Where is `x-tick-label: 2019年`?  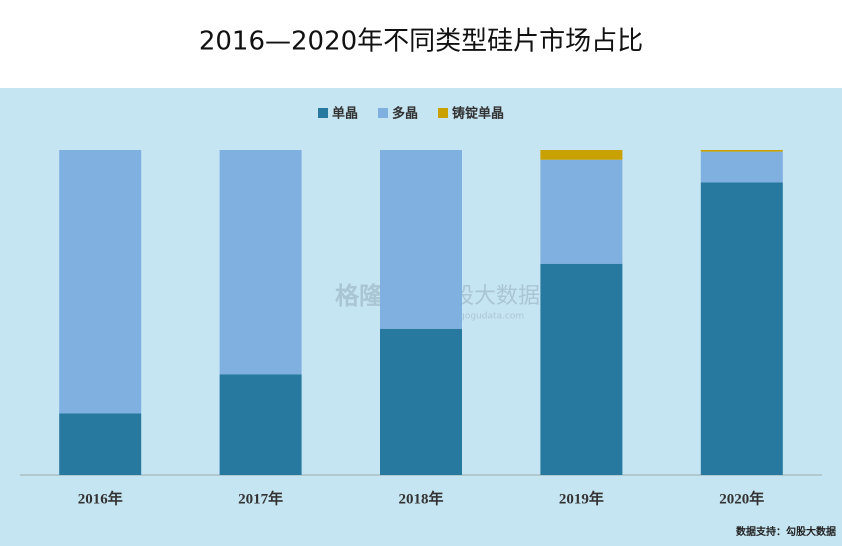
x-tick-label: 2019年 is located at coordinates (581, 498).